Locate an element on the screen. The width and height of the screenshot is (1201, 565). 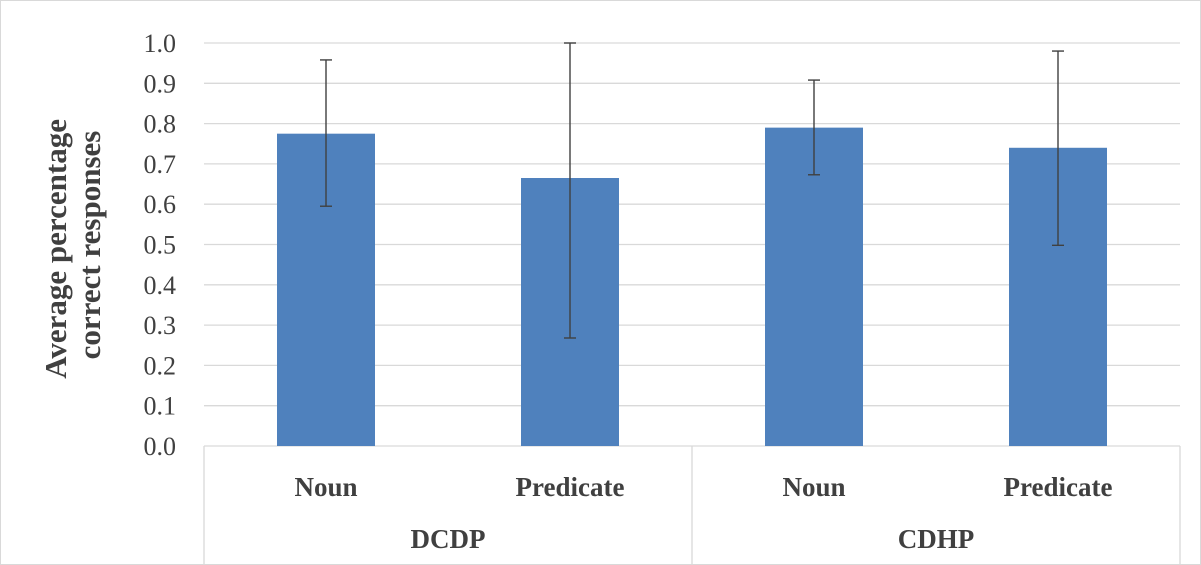
y-tick-label: 0.7 is located at coordinates (160, 164).